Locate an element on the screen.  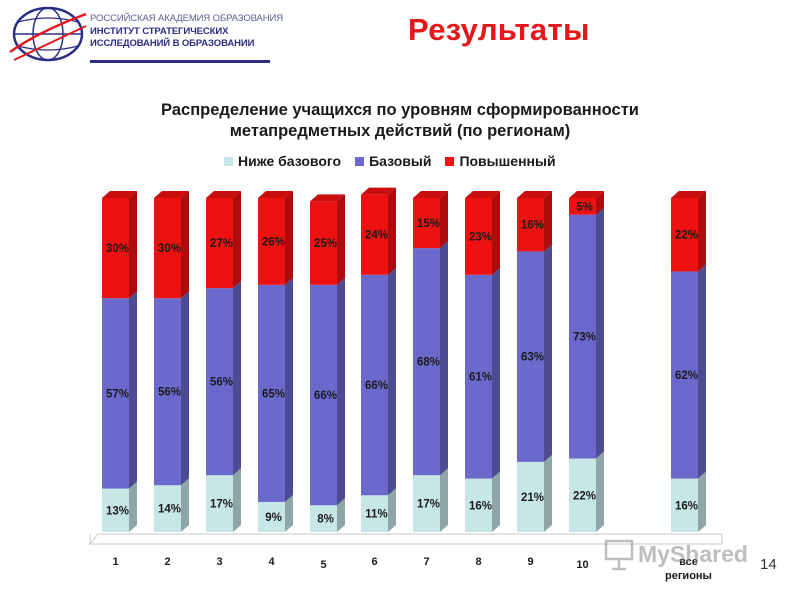
data-label: 13% is located at coordinates (117, 511).